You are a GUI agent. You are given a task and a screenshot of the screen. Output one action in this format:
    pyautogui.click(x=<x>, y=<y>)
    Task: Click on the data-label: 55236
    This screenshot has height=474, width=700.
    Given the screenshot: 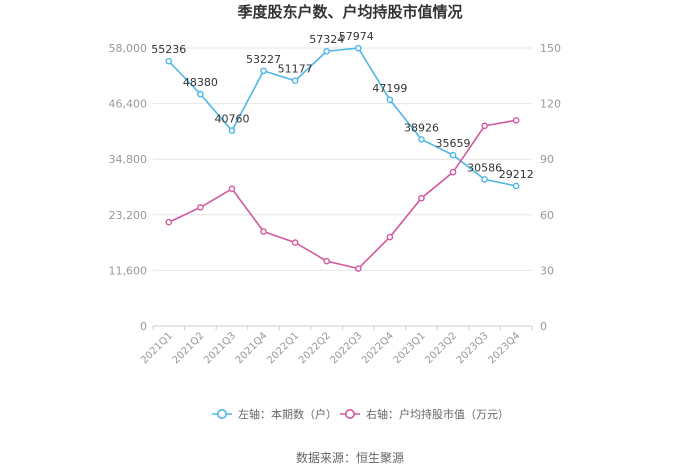 What is the action you would take?
    pyautogui.click(x=168, y=49)
    